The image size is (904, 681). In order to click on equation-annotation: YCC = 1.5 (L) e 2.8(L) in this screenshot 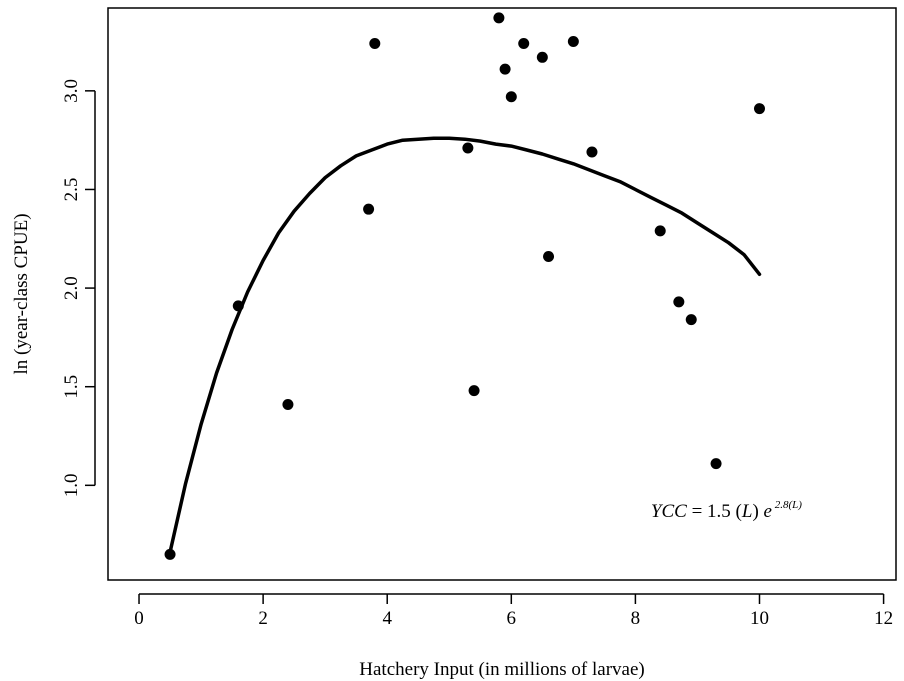, I will do `click(726, 510)`.